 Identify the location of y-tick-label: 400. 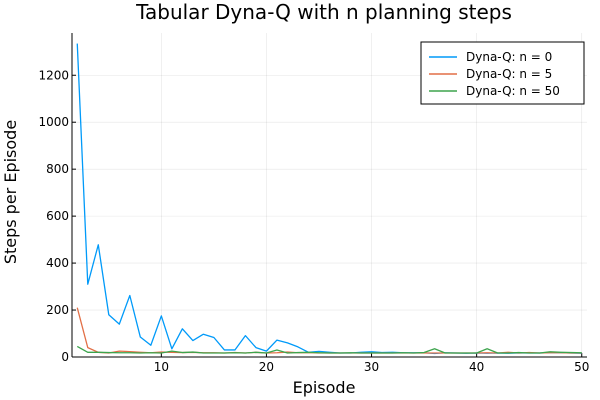
(57, 263).